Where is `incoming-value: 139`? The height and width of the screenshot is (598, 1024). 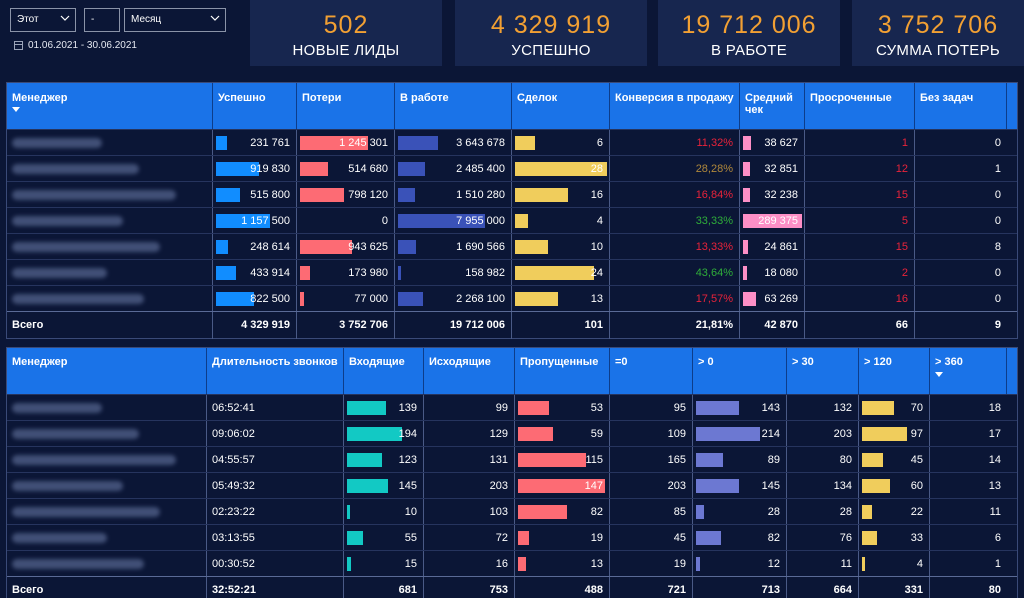
incoming-value: 139 is located at coordinates (407, 408).